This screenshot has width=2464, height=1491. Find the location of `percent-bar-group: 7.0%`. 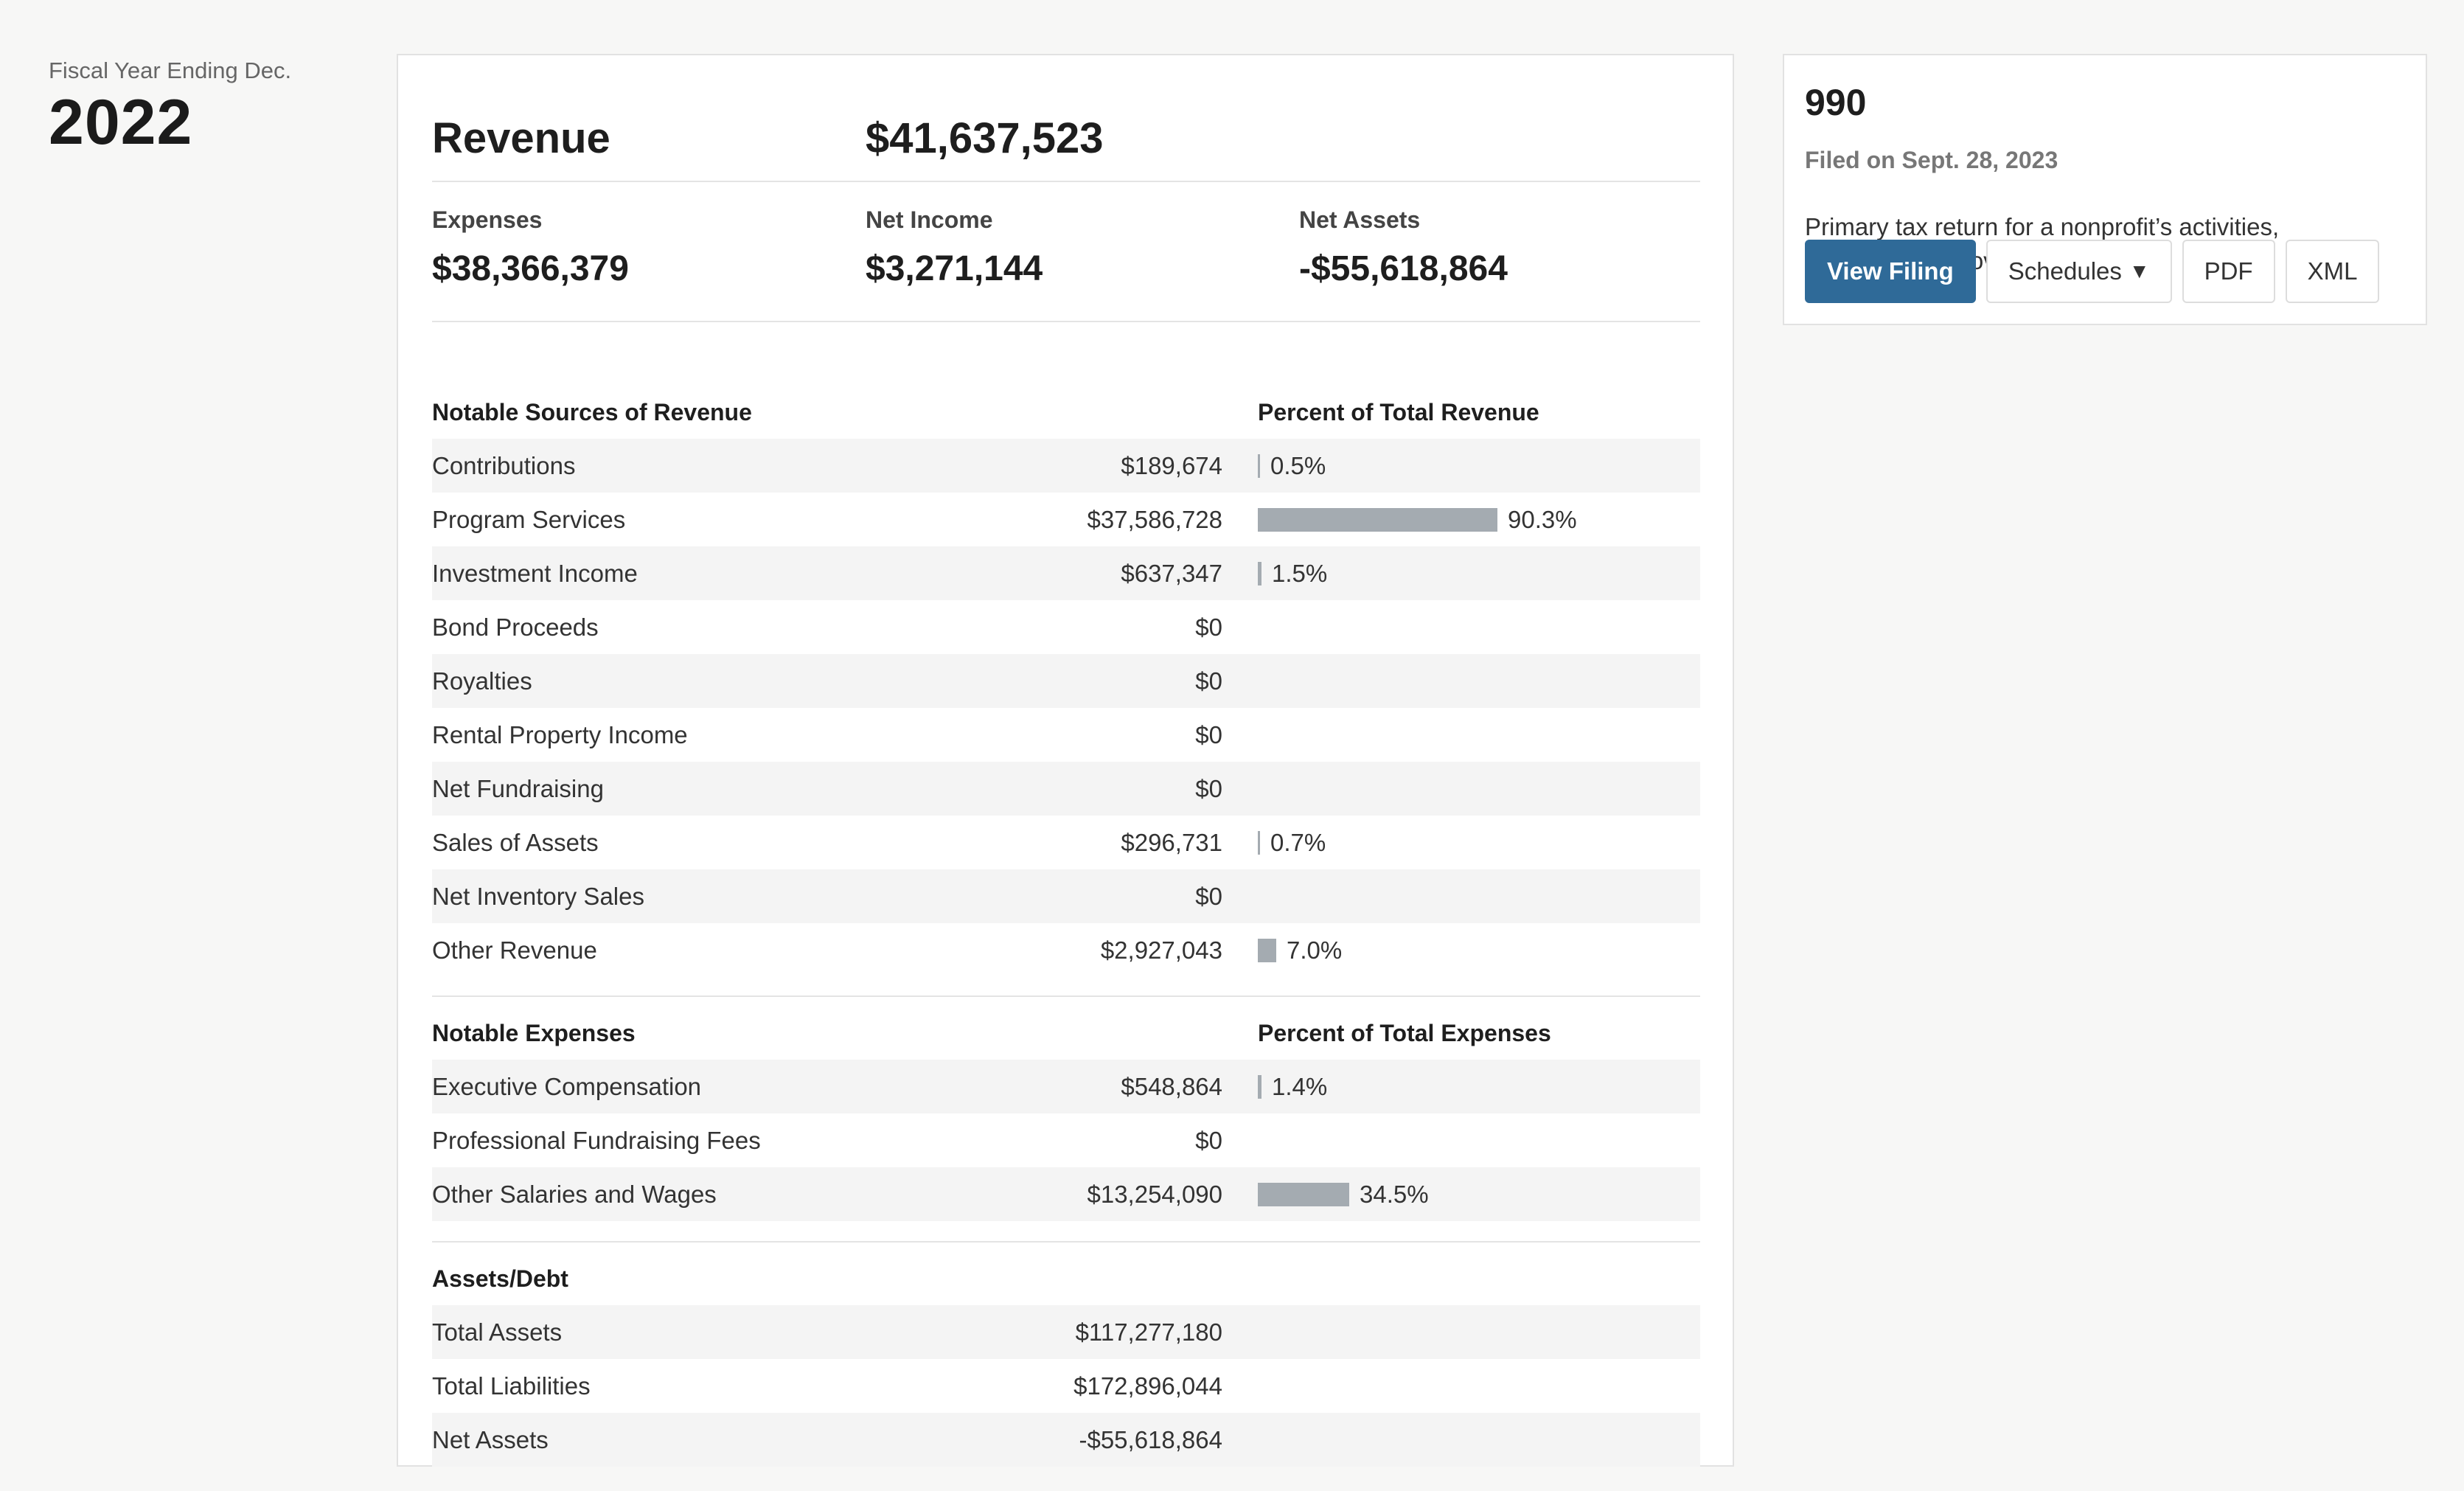

percent-bar-group: 7.0% is located at coordinates (1300, 950).